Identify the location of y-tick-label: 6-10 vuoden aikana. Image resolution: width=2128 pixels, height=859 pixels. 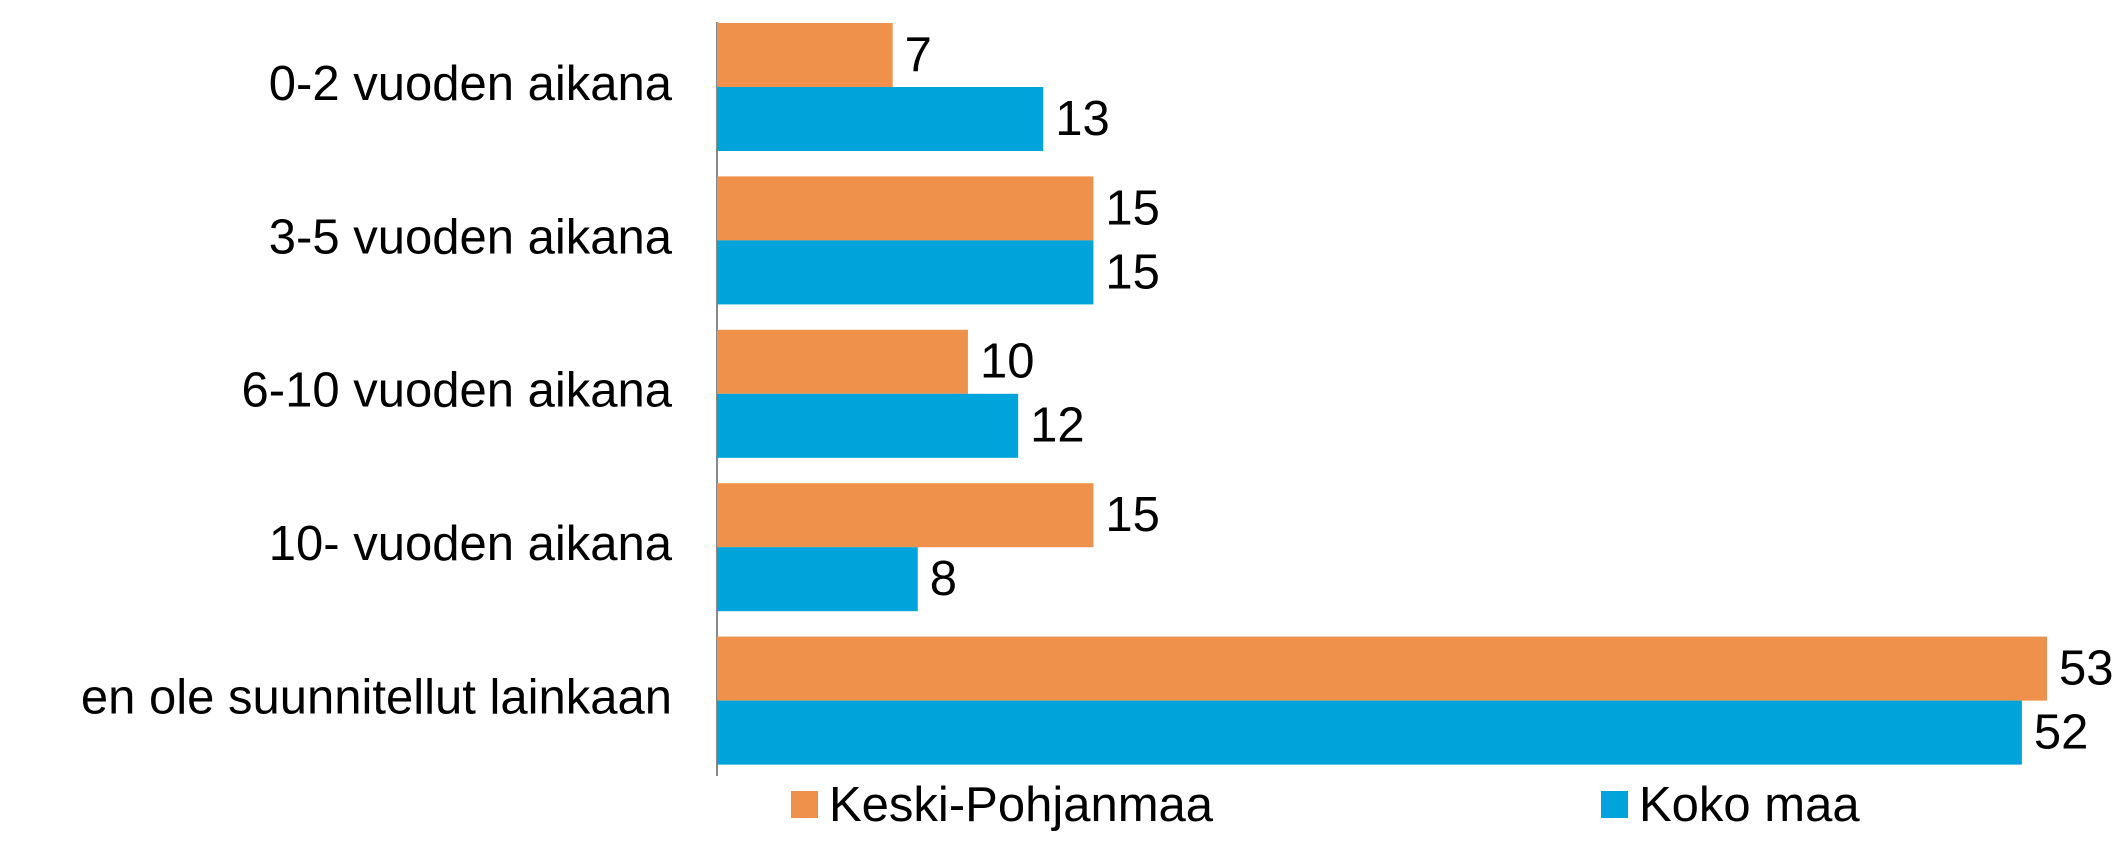
(457, 391).